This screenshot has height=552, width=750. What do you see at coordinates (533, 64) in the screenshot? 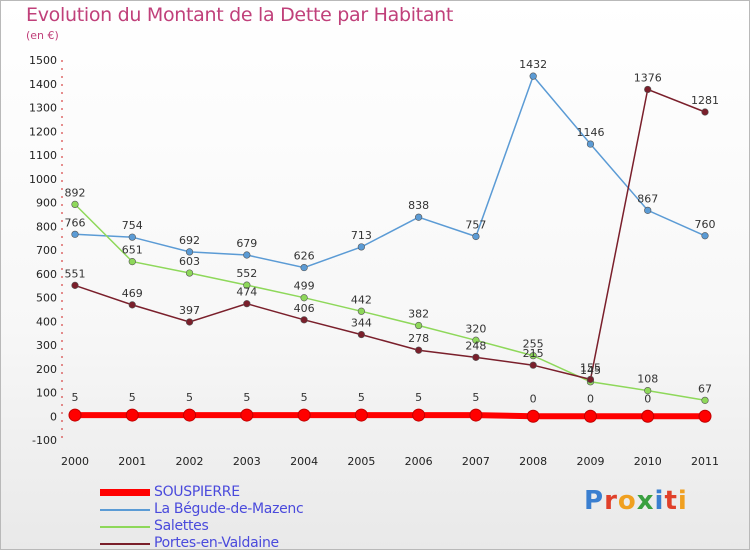
I see `data-label: 1432` at bounding box center [533, 64].